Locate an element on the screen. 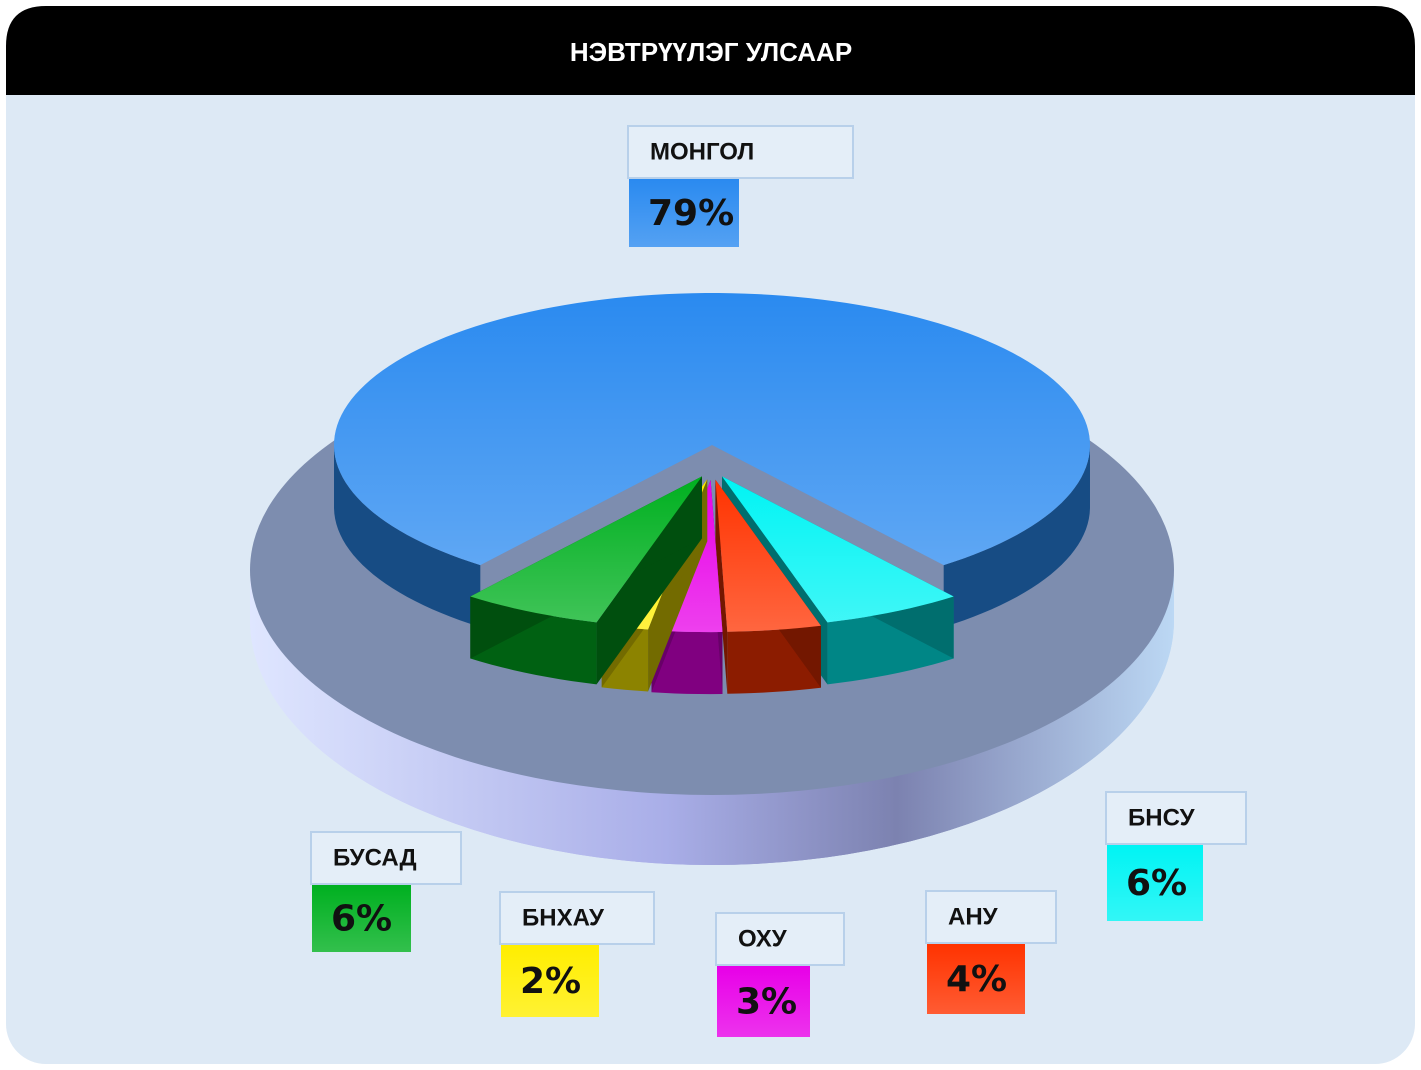 The width and height of the screenshot is (1421, 1070). value-label: 2% is located at coordinates (550, 981).